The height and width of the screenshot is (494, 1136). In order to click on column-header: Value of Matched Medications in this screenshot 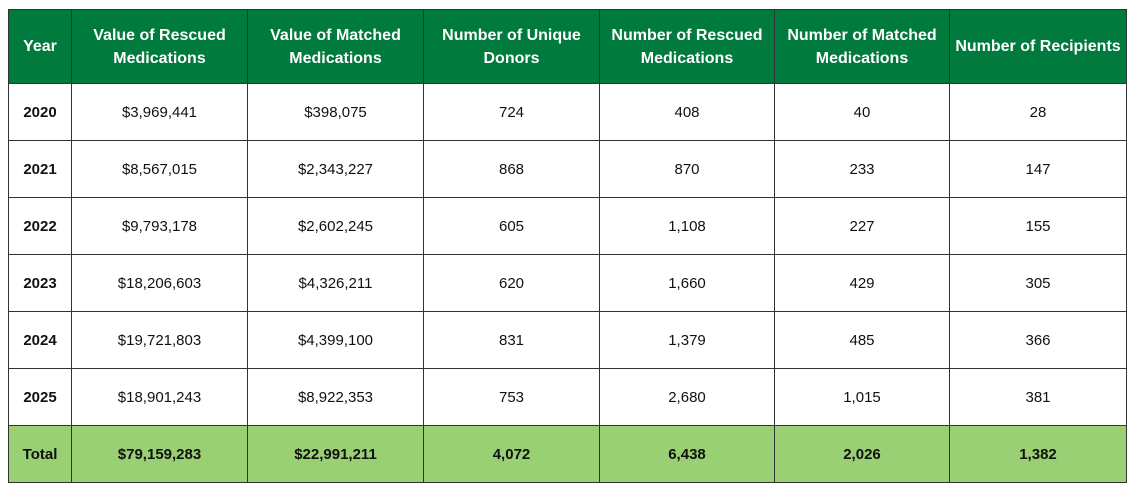, I will do `click(335, 46)`.